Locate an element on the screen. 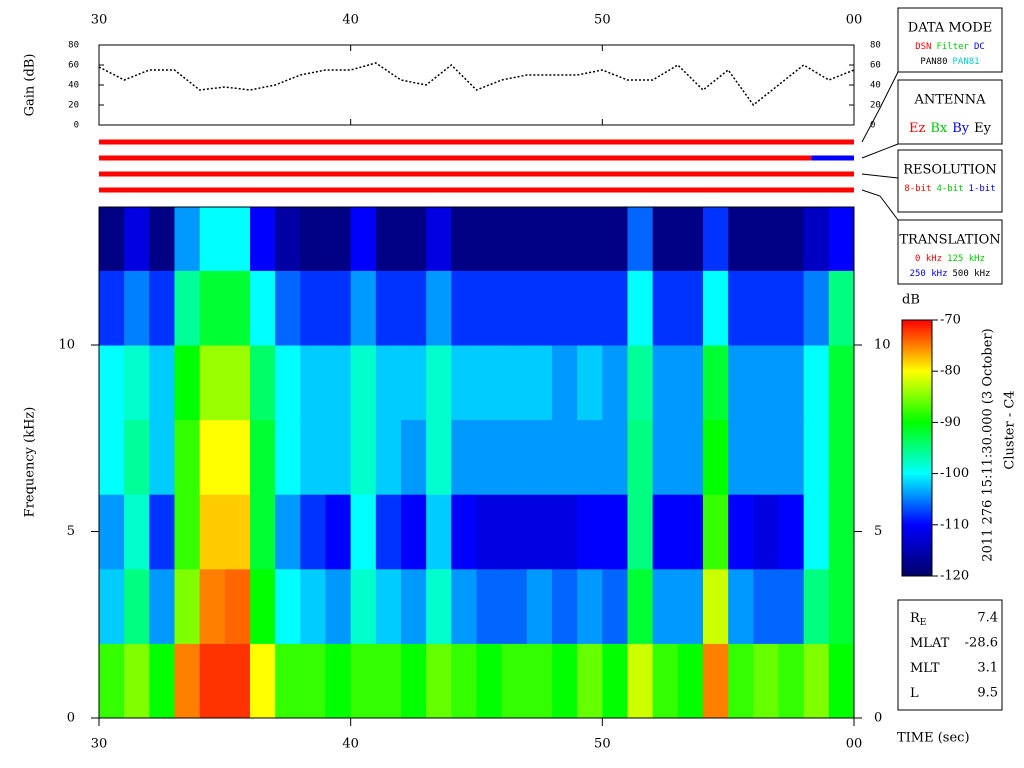 This screenshot has height=768, width=1024. info-label: MLAT is located at coordinates (930, 643).